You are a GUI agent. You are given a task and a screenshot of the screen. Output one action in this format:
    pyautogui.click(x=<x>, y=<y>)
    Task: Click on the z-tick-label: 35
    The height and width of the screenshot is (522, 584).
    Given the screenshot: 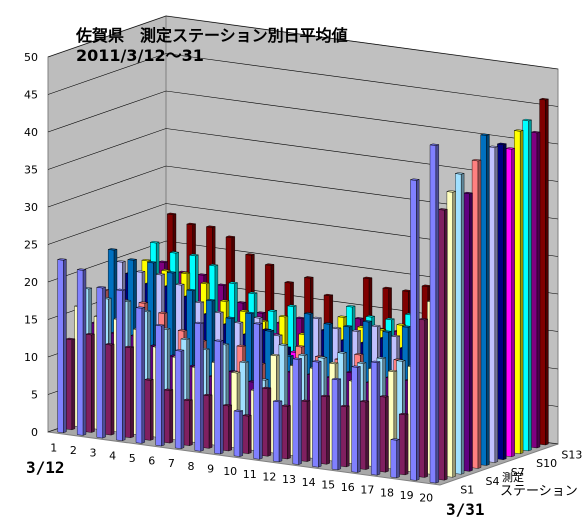 What is the action you would take?
    pyautogui.click(x=31, y=170)
    